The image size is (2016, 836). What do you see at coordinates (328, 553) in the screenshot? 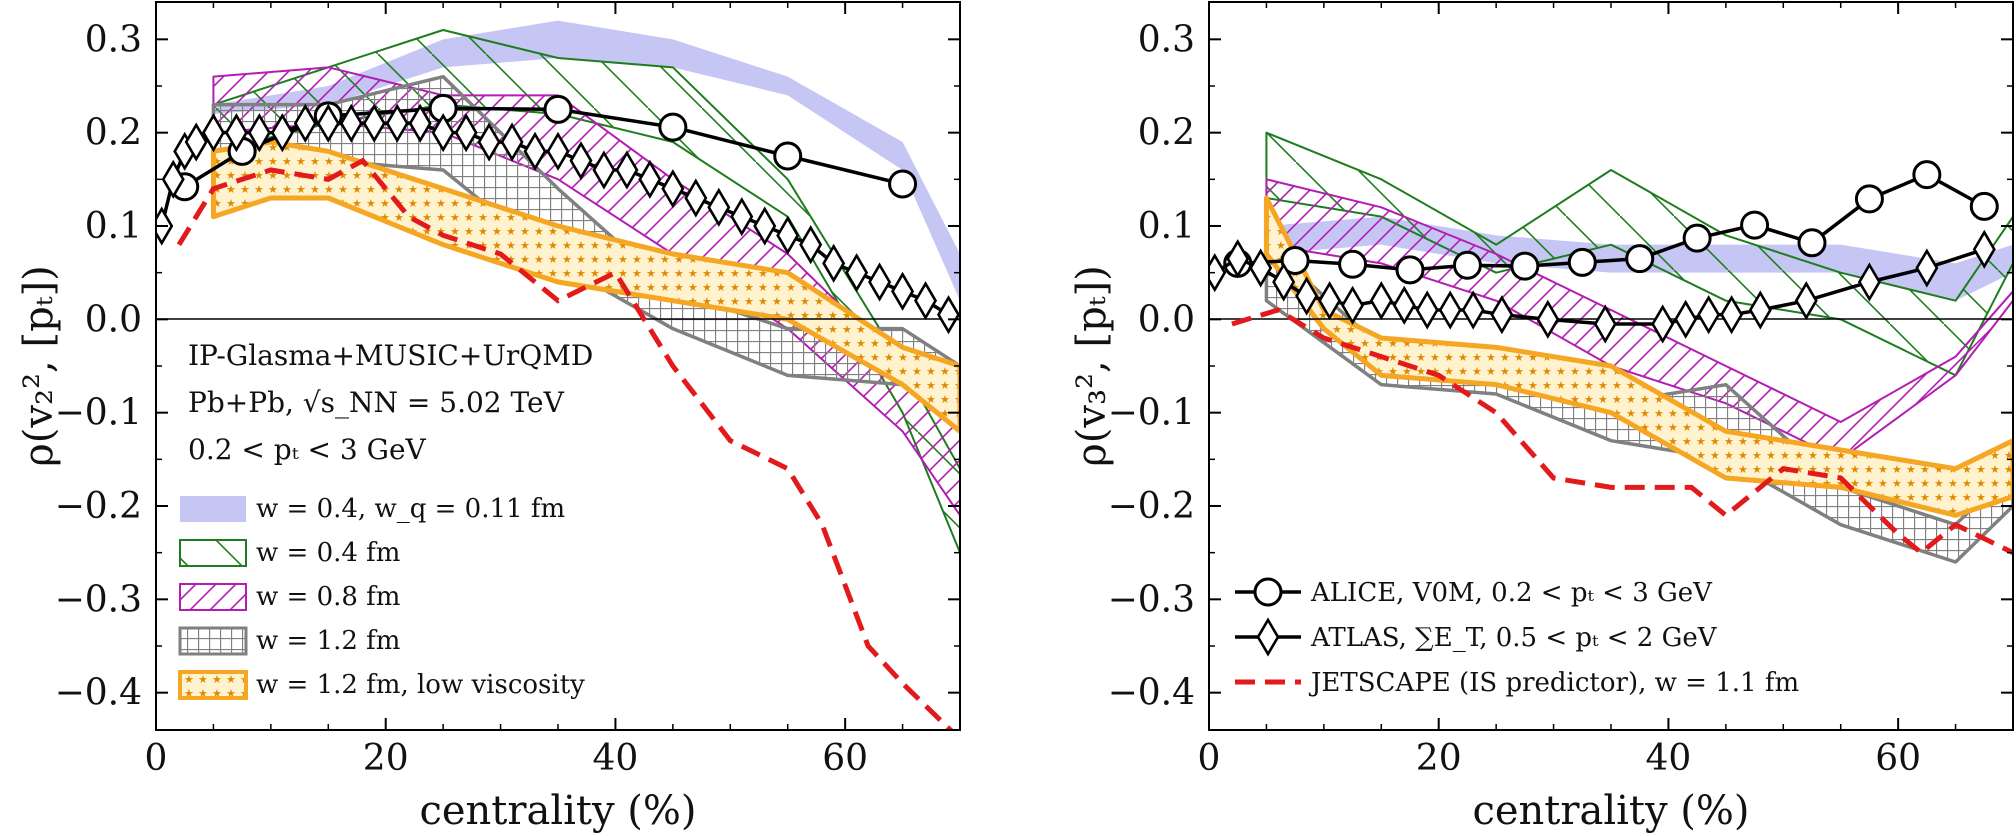
I see `left-legend-label: w = 0.4 fm` at bounding box center [328, 553].